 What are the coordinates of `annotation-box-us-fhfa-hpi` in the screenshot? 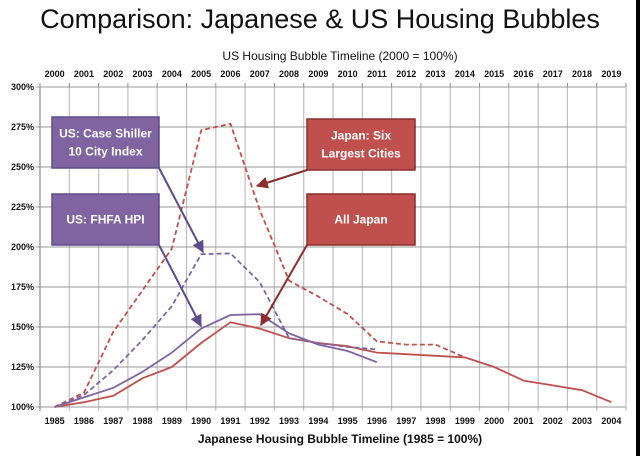 It's located at (105, 219).